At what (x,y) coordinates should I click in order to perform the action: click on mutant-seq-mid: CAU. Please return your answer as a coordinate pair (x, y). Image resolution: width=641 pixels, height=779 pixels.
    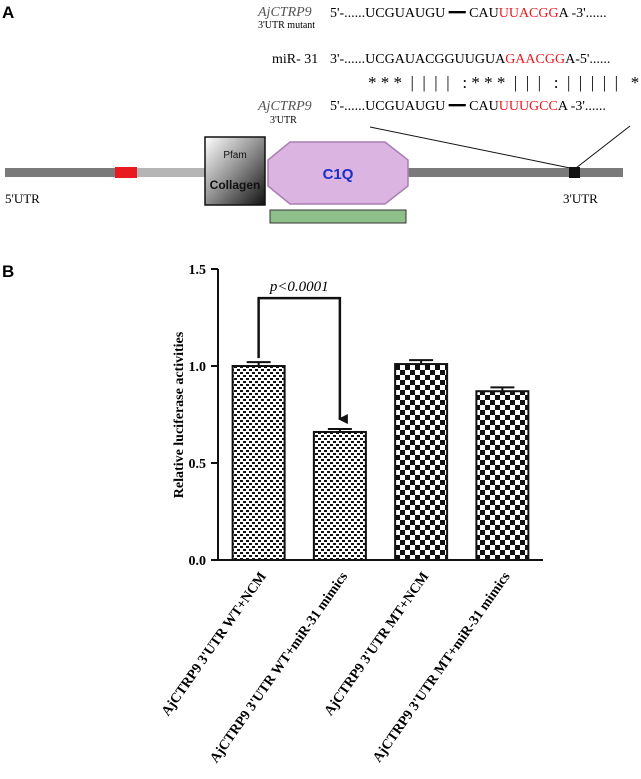
    Looking at the image, I should click on (484, 13).